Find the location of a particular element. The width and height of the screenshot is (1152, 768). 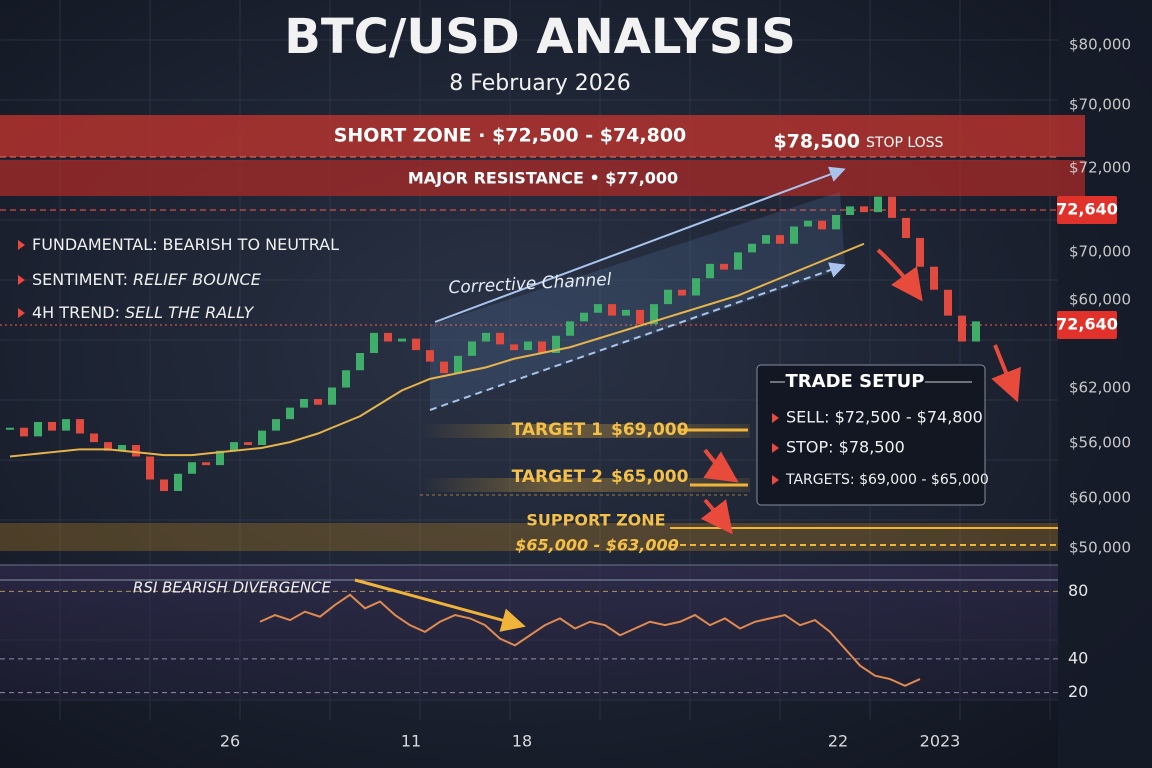

price-label: $56,000 is located at coordinates (1100, 443).